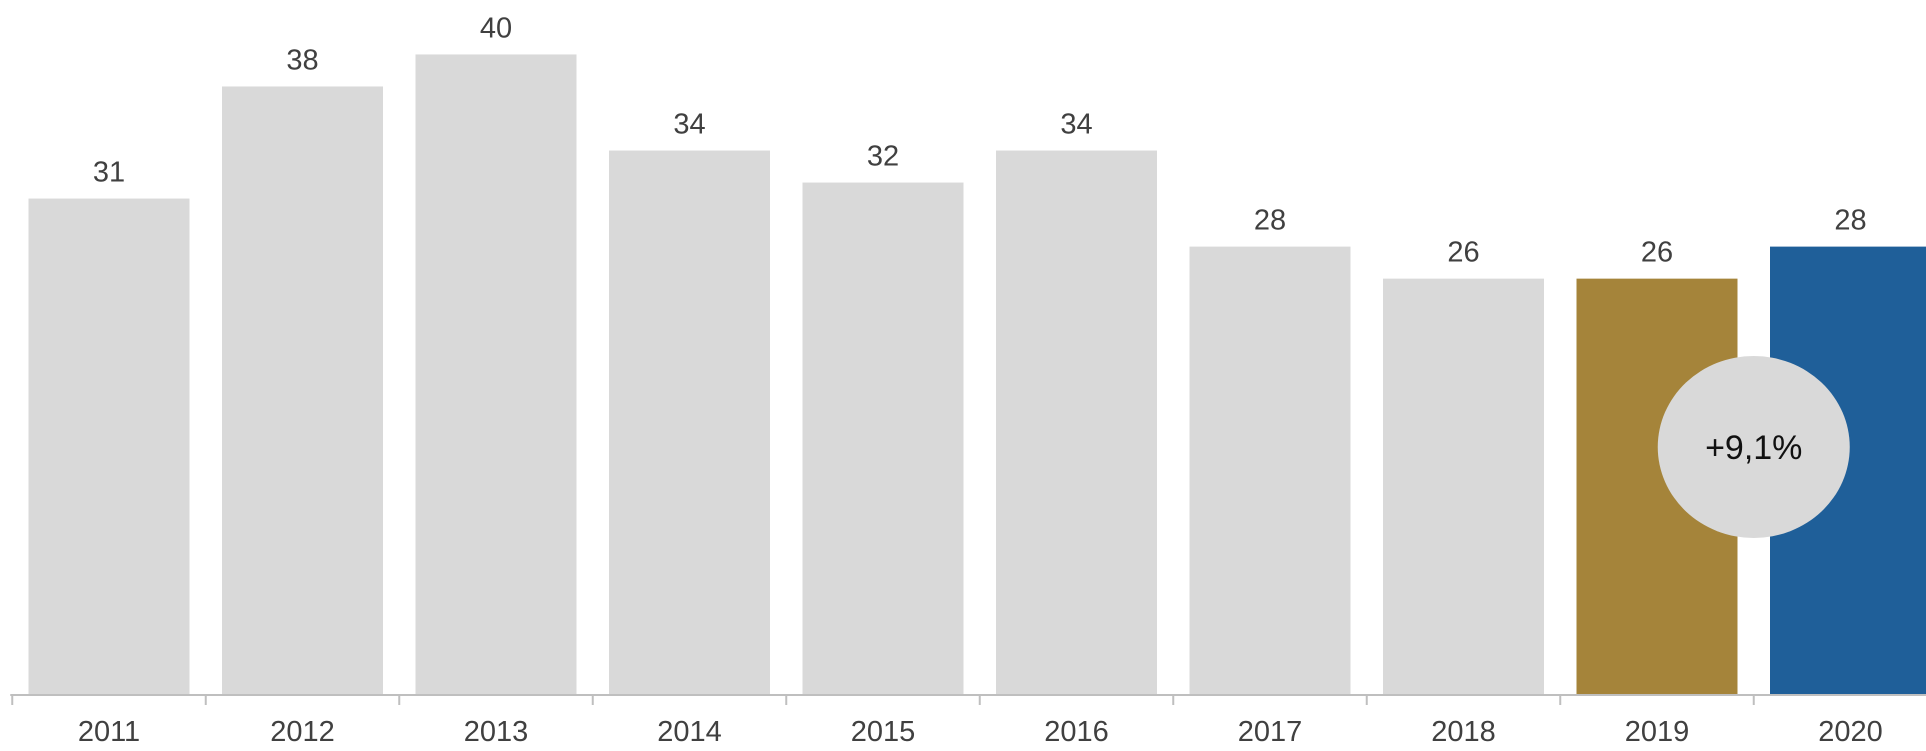 This screenshot has height=751, width=1926. What do you see at coordinates (1076, 732) in the screenshot?
I see `x-tick-label-2016: 2016` at bounding box center [1076, 732].